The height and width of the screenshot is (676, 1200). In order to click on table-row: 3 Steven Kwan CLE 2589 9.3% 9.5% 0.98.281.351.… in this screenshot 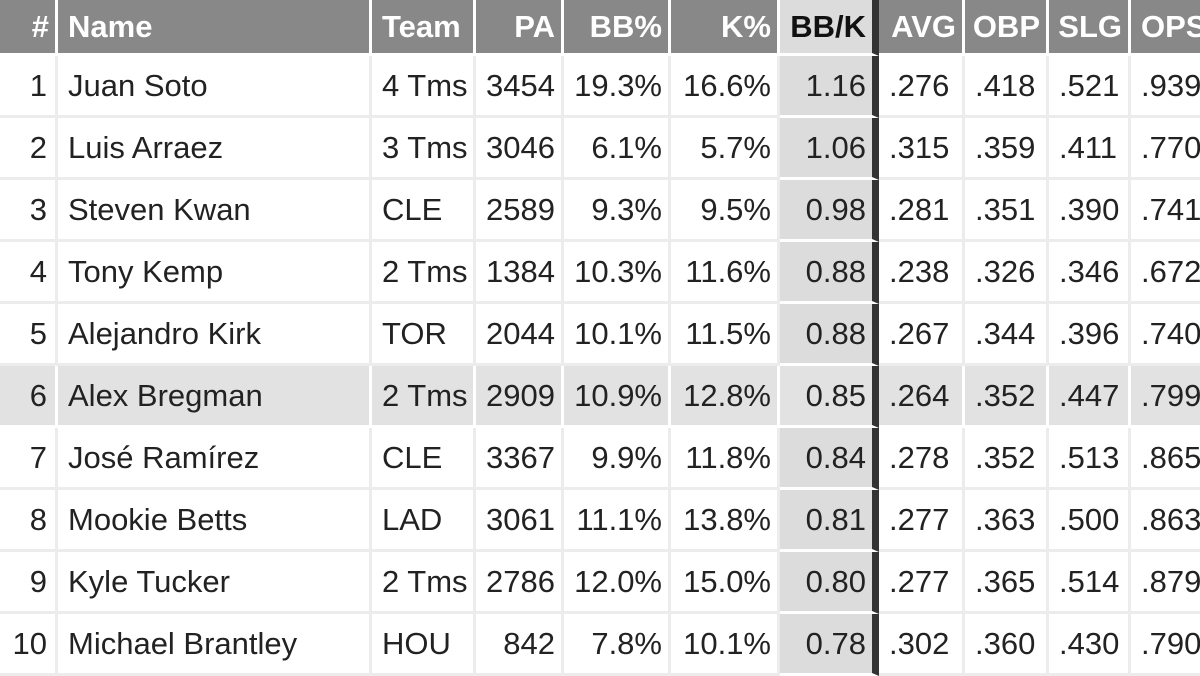, I will do `click(600, 211)`.